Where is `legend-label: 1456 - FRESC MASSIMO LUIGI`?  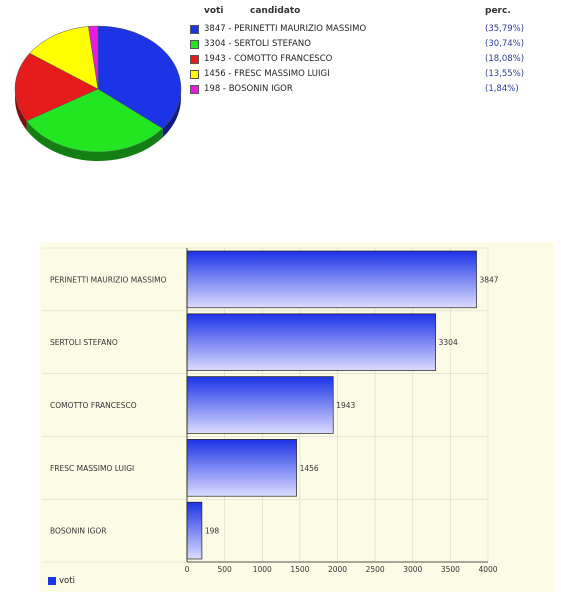
legend-label: 1456 - FRESC MASSIMO LUIGI is located at coordinates (267, 74).